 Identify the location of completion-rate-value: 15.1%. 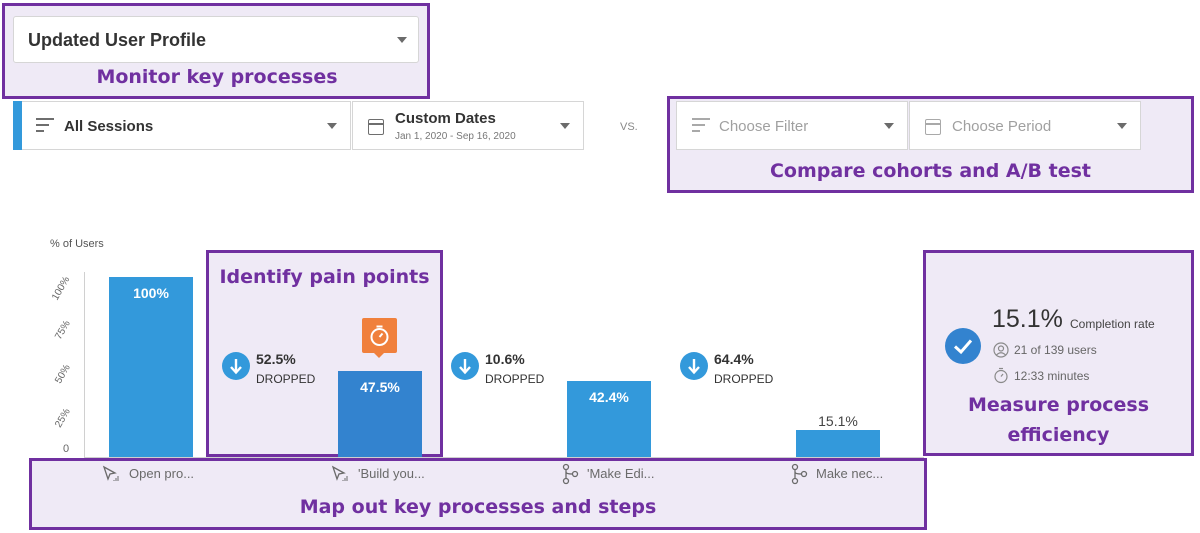
(1027, 319).